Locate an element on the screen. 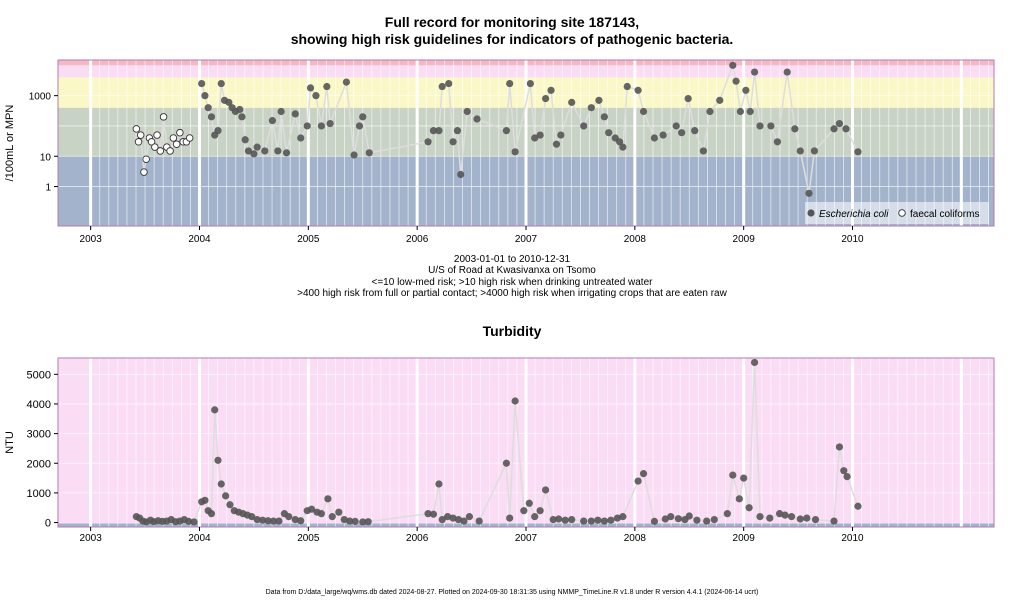  legend-faecal-marker is located at coordinates (902, 213).